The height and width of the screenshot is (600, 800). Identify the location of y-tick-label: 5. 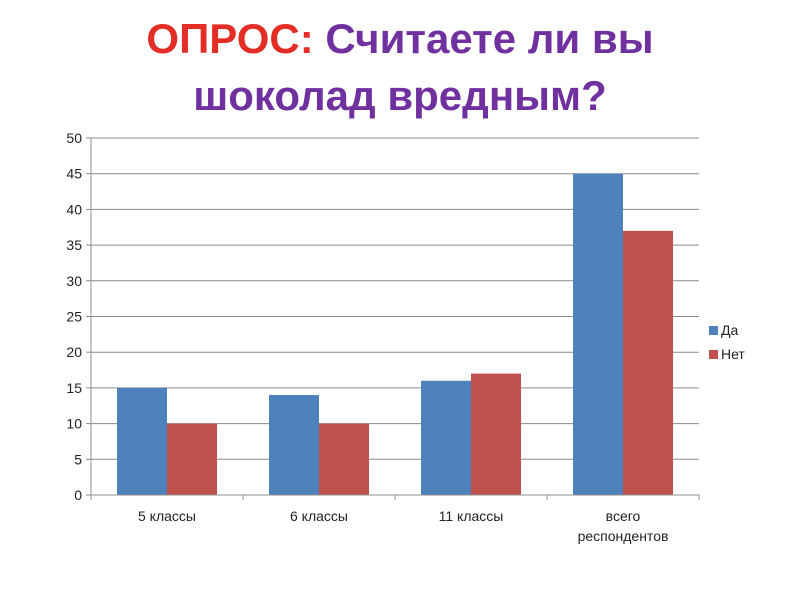
(78, 459).